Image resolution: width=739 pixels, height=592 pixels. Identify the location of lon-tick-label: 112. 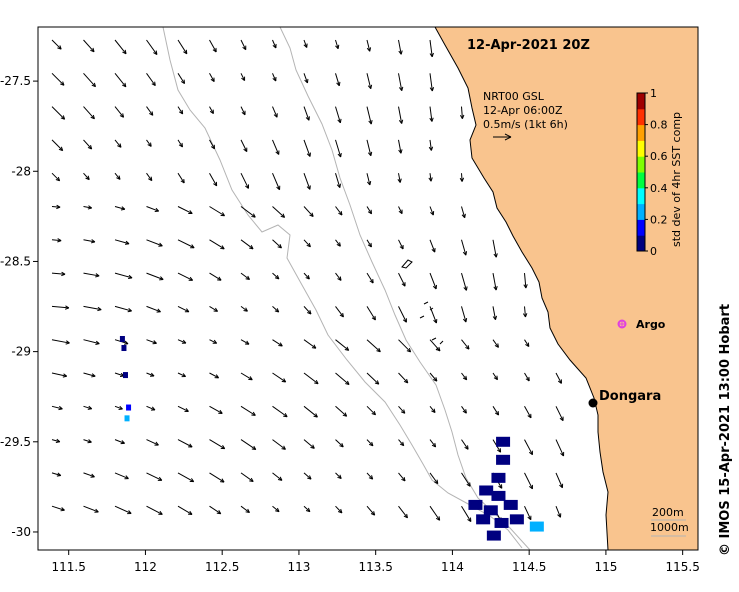
(145, 567).